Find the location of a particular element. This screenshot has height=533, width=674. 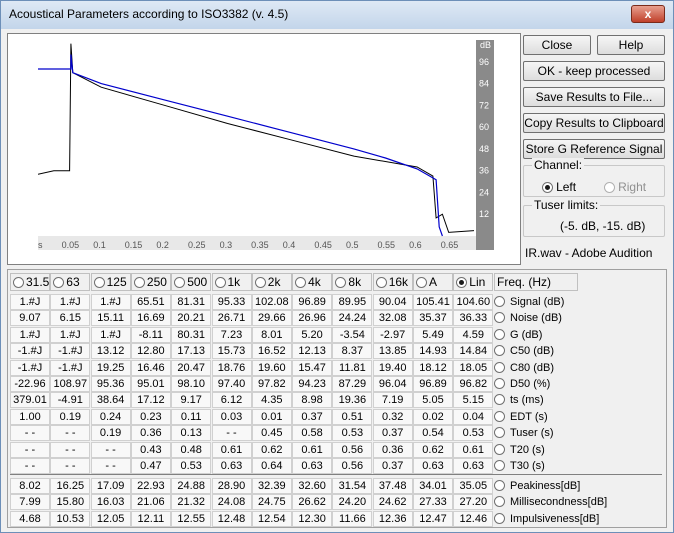

band-label: 1k is located at coordinates (234, 282).